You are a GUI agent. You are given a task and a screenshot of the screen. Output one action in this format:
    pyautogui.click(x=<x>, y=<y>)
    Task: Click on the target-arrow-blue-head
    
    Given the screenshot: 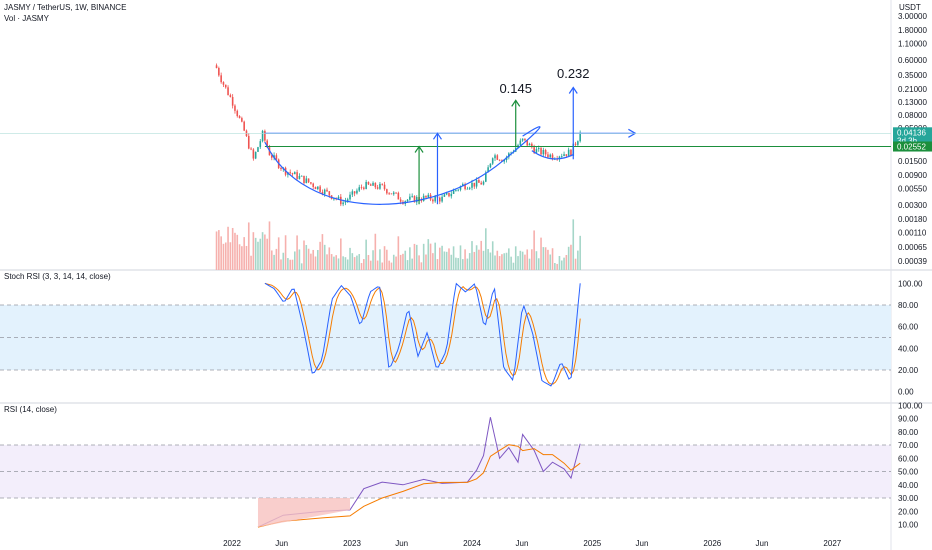 What is the action you would take?
    pyautogui.click(x=573, y=90)
    